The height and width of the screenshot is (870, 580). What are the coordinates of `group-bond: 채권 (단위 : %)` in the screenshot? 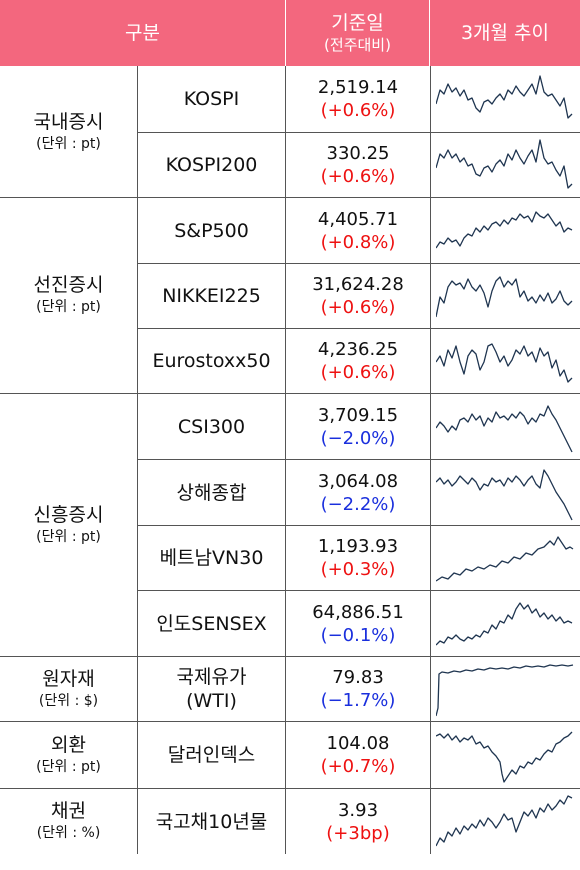 It's located at (68, 821).